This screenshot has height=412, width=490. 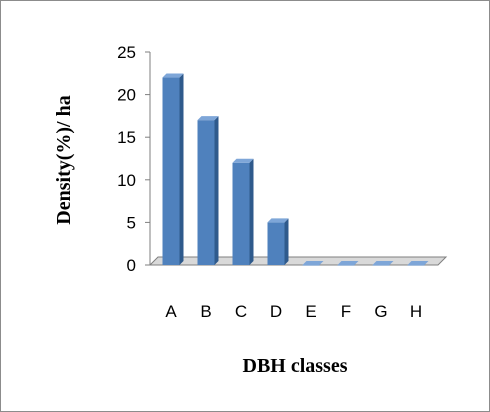 What do you see at coordinates (276, 311) in the screenshot?
I see `x-tick-label: D` at bounding box center [276, 311].